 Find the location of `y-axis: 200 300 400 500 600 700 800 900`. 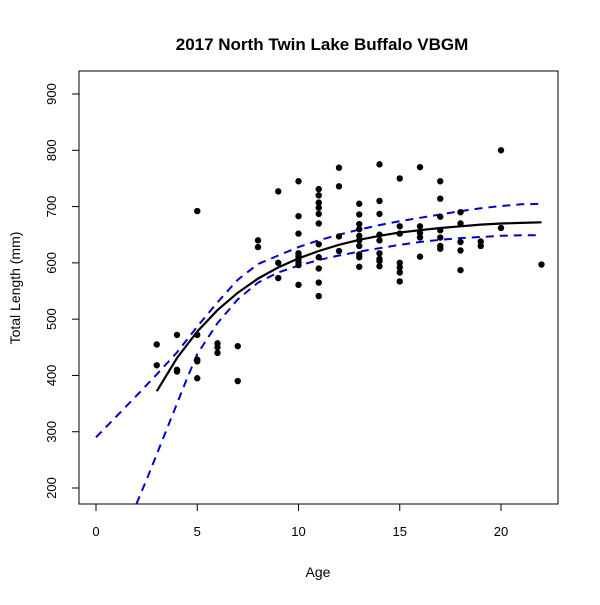

y-axis: 200 300 400 500 600 700 800 900 is located at coordinates (62, 291).